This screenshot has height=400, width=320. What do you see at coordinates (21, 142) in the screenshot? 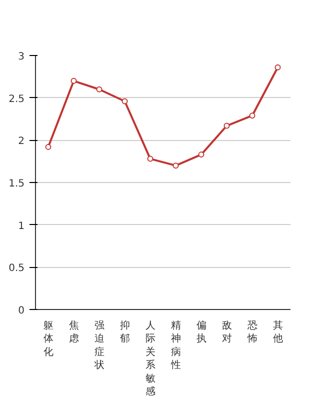
I see `y-tick-label: 2` at bounding box center [21, 142].